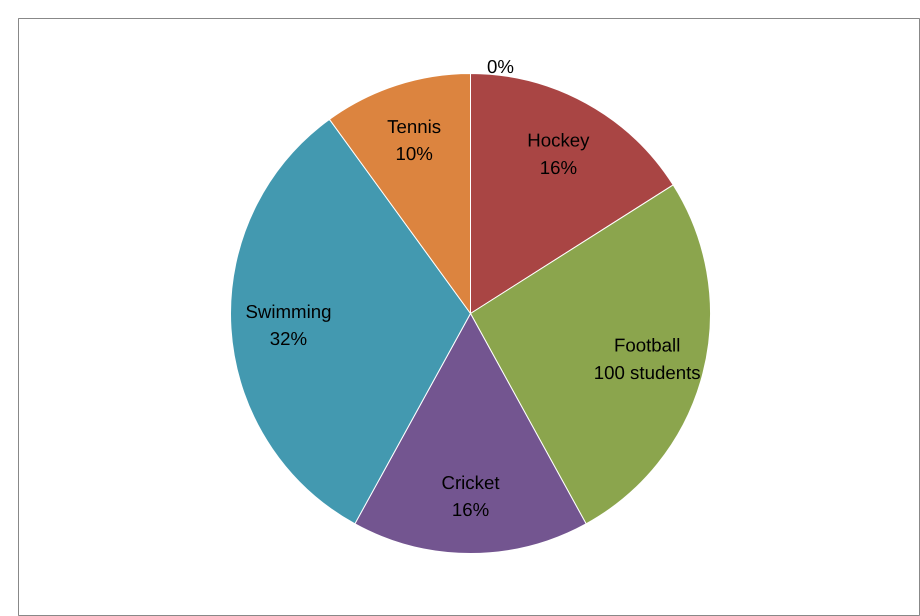  I want to click on slice-label: Cricket, so click(470, 482).